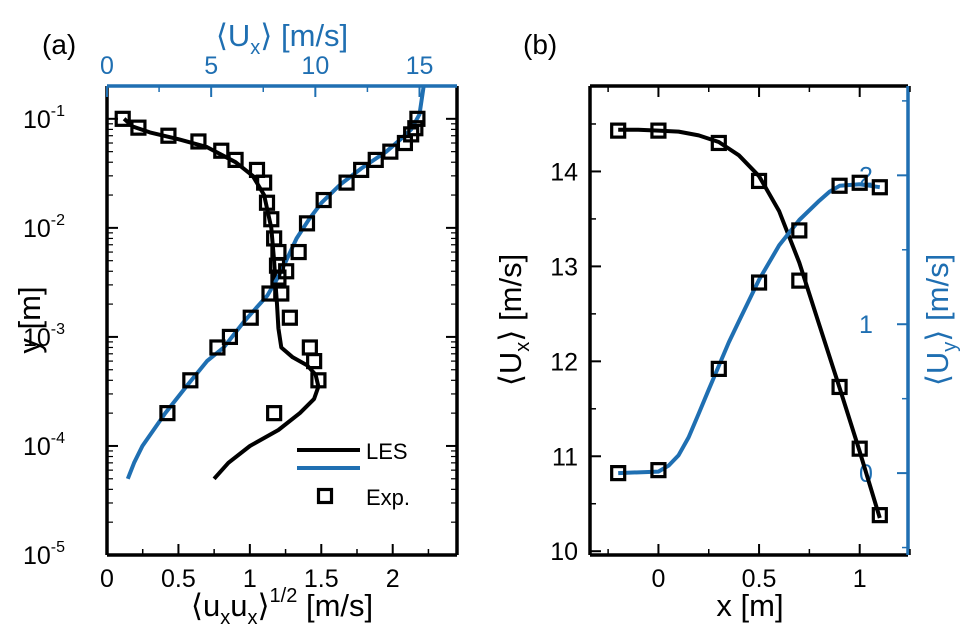 The image size is (972, 635). Describe the element at coordinates (178, 579) in the screenshot. I see `x-bottom-tick-label: 0.5` at that location.